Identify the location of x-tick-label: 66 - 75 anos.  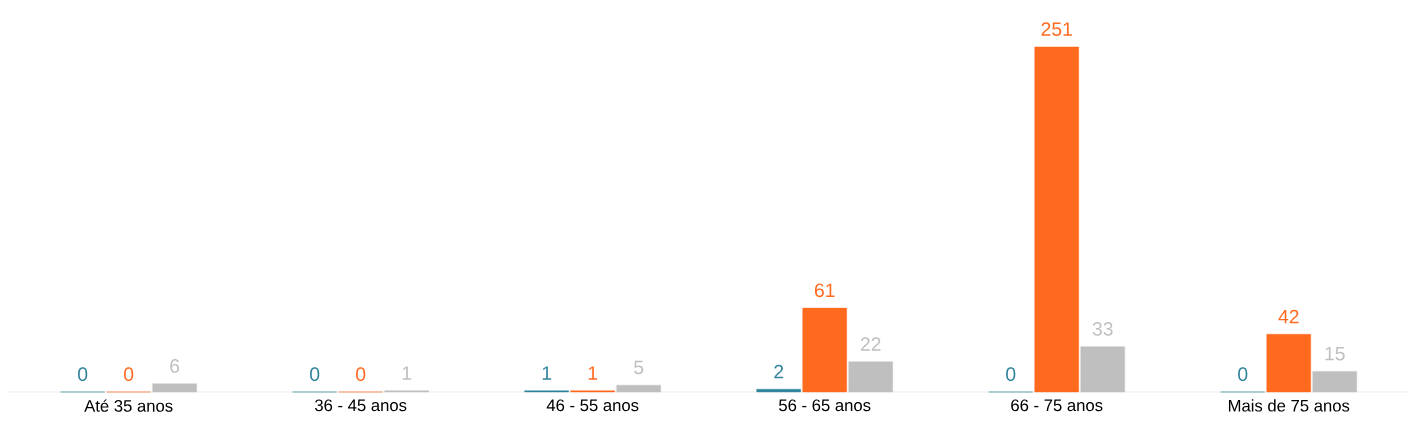
(1057, 405).